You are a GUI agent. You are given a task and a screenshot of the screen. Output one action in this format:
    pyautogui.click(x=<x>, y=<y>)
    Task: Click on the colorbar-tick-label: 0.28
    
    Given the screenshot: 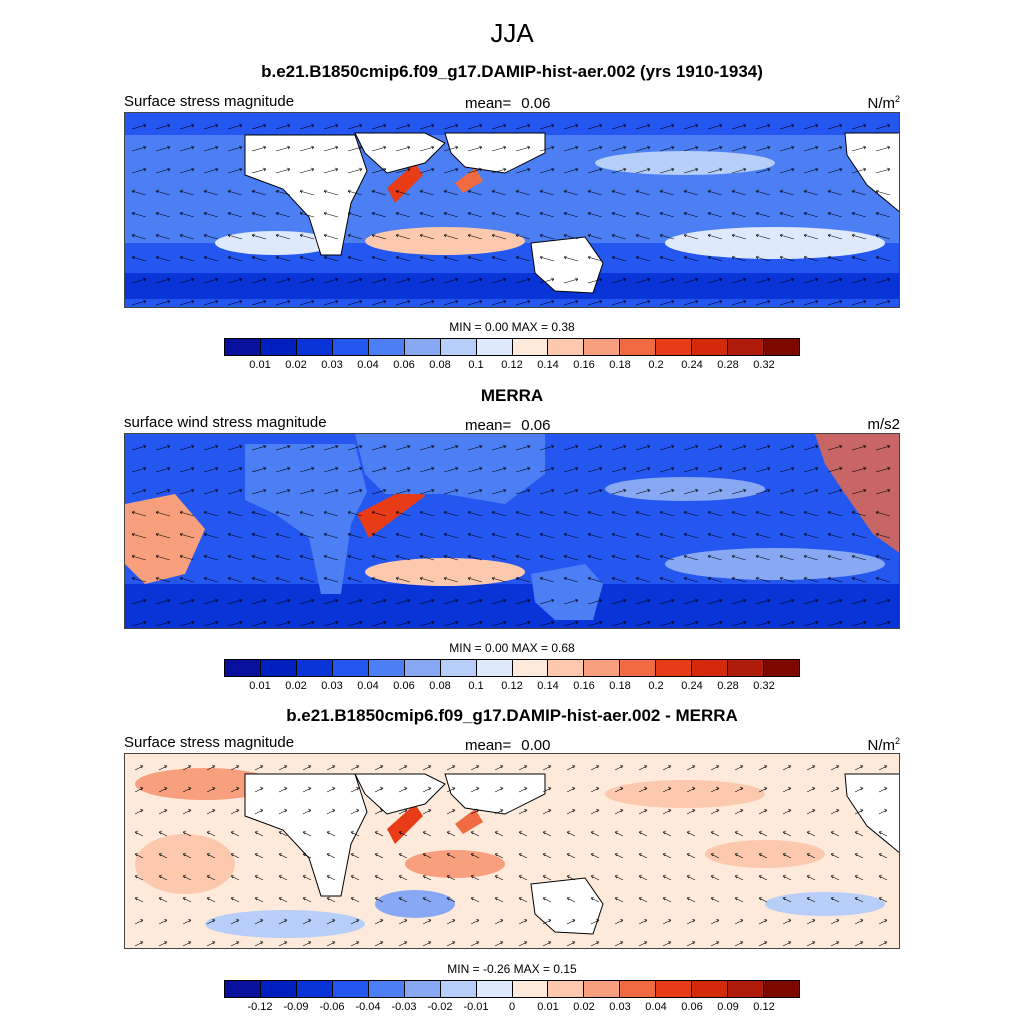 What is the action you would take?
    pyautogui.click(x=728, y=686)
    